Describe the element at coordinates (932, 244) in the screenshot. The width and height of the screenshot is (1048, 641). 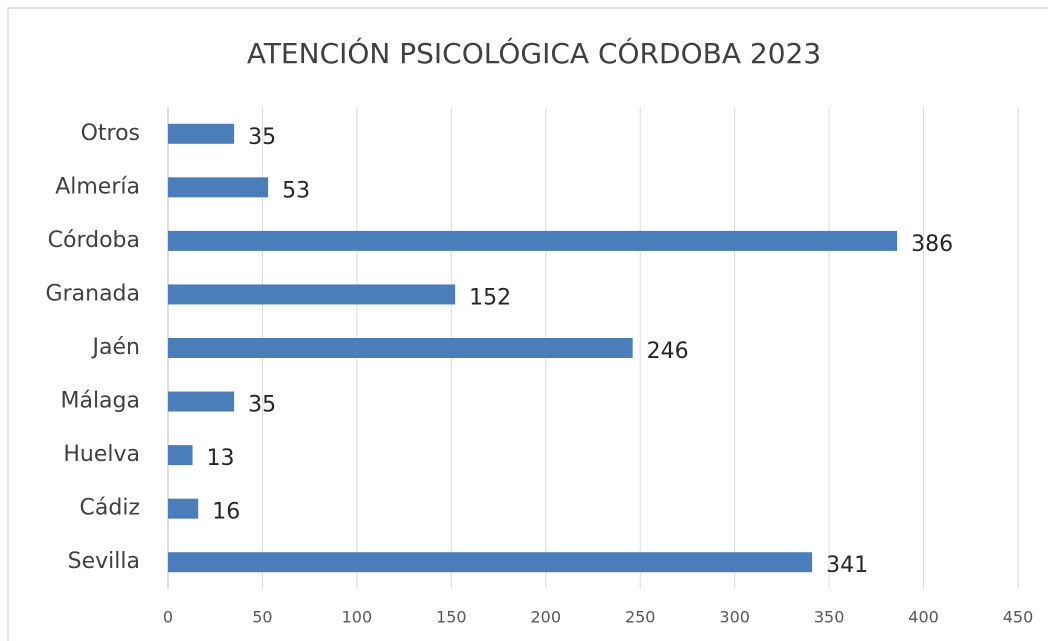
I see `data-label: 386` at that location.